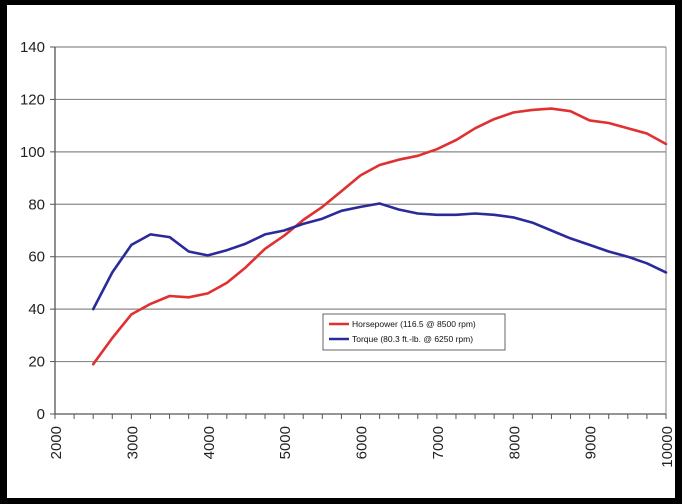  Describe the element at coordinates (36, 309) in the screenshot. I see `y-tick-label: 40` at that location.